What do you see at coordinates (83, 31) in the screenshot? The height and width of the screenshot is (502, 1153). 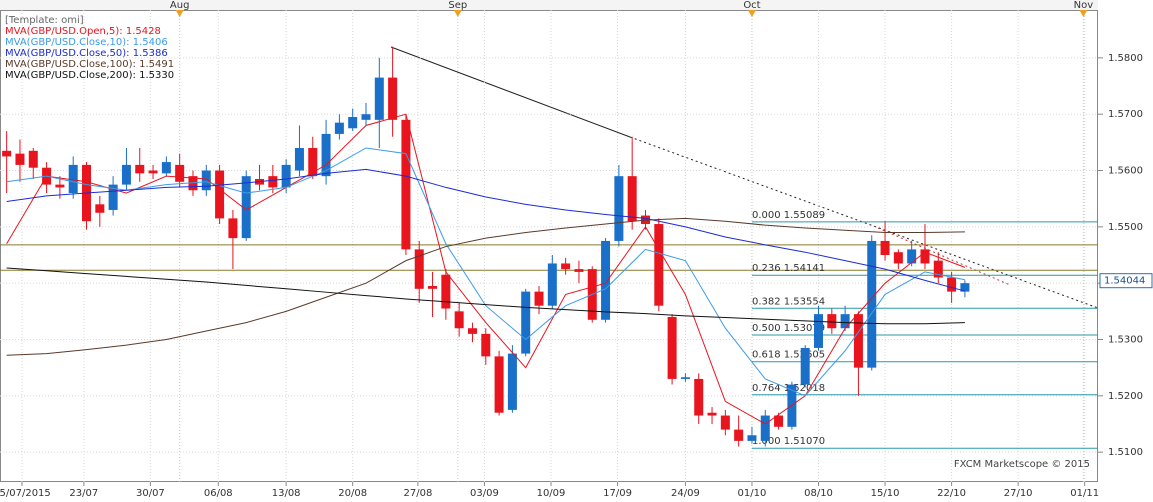 I see `legend-entry: MVA(GBP/USD.Open,5): 1.5428` at bounding box center [83, 31].